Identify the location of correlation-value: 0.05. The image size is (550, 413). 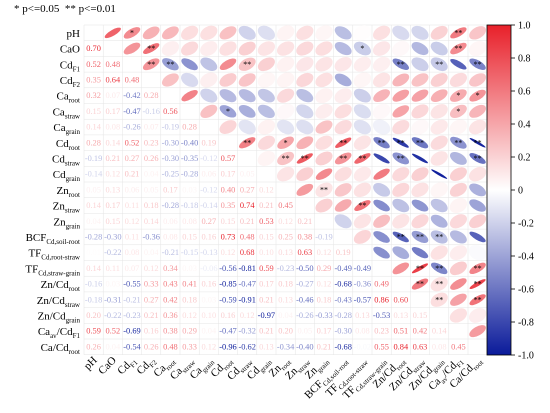
(93, 189).